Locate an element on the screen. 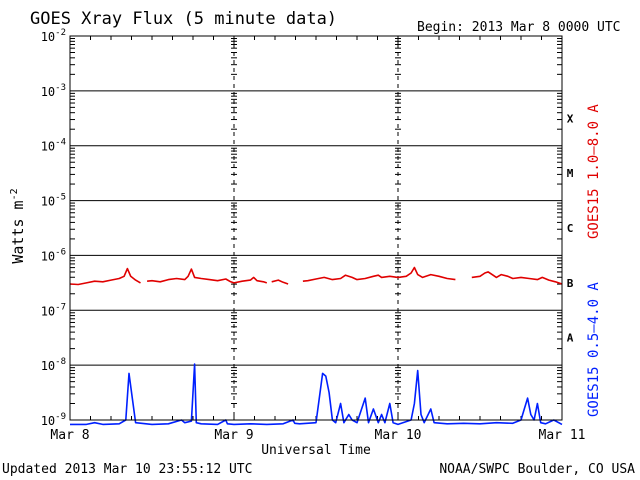 The width and height of the screenshot is (640, 480). y-tick-exponent: -8 is located at coordinates (60, 362).